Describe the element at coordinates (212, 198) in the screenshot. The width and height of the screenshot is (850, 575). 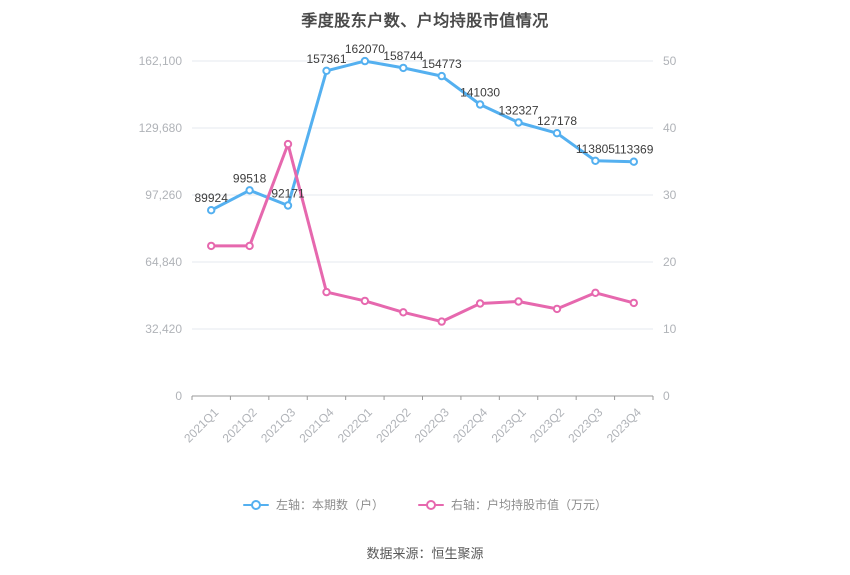
I see `data-point-label: 89924` at that location.